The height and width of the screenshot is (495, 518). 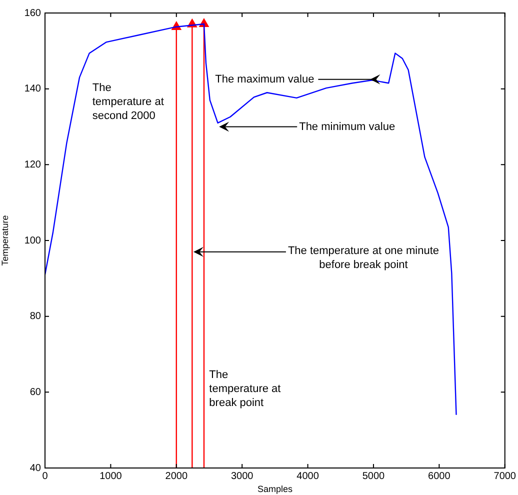 I want to click on y-tick-label: 80, so click(x=36, y=316).